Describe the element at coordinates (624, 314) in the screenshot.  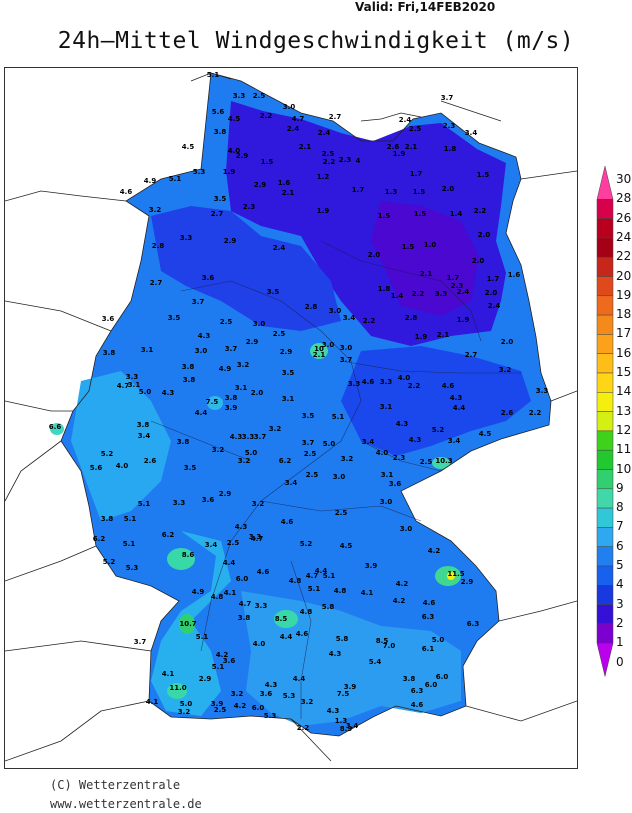
I see `legend-tick-label: 18` at that location.